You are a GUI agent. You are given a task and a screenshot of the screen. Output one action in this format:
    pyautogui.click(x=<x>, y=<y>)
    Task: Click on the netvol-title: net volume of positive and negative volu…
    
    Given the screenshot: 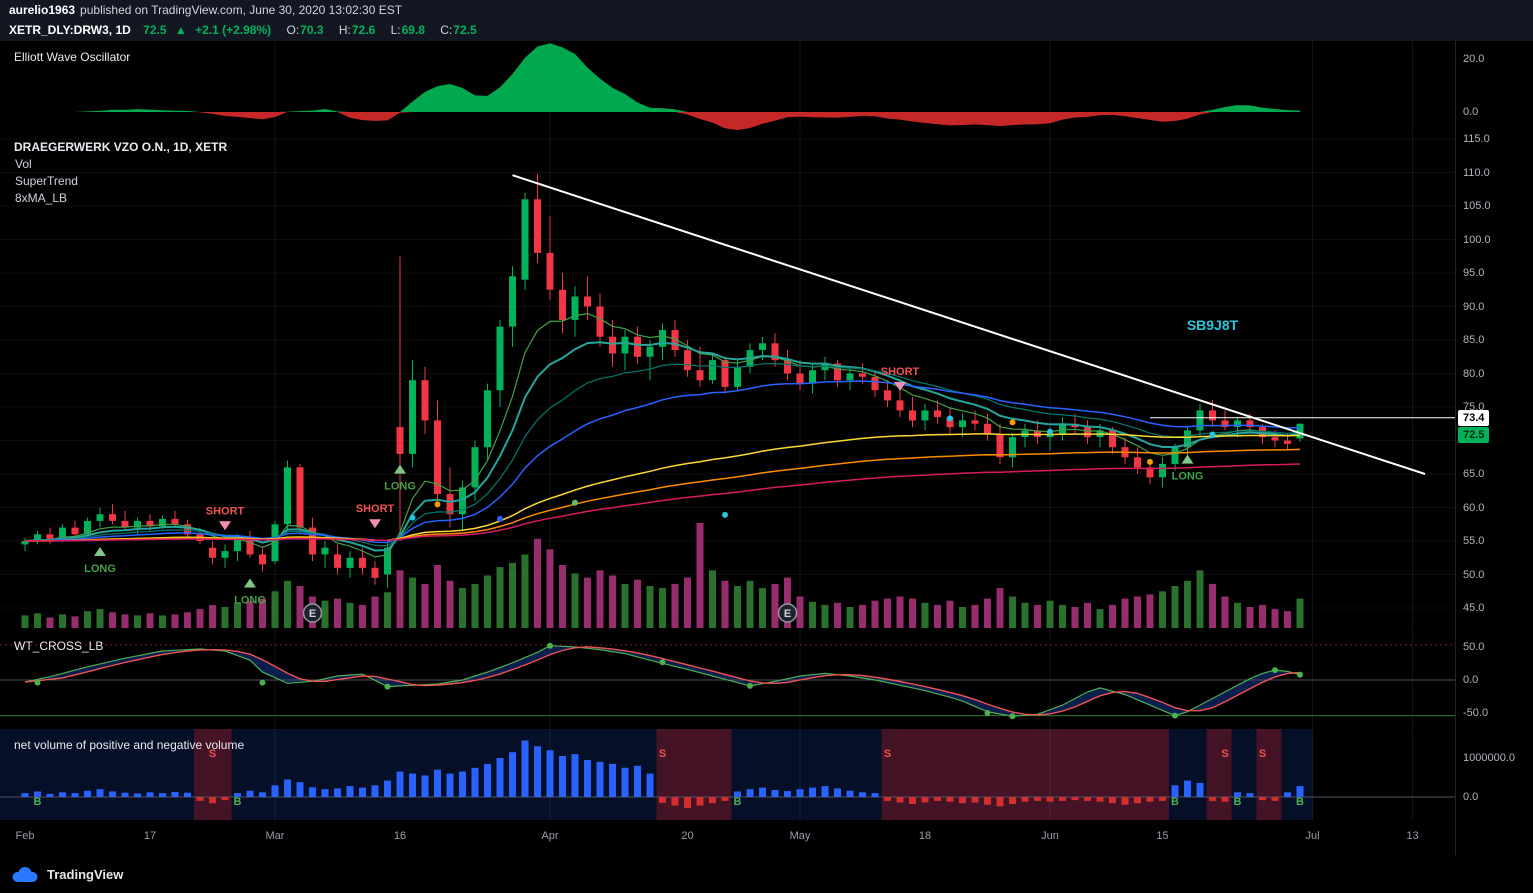 What is the action you would take?
    pyautogui.click(x=129, y=745)
    